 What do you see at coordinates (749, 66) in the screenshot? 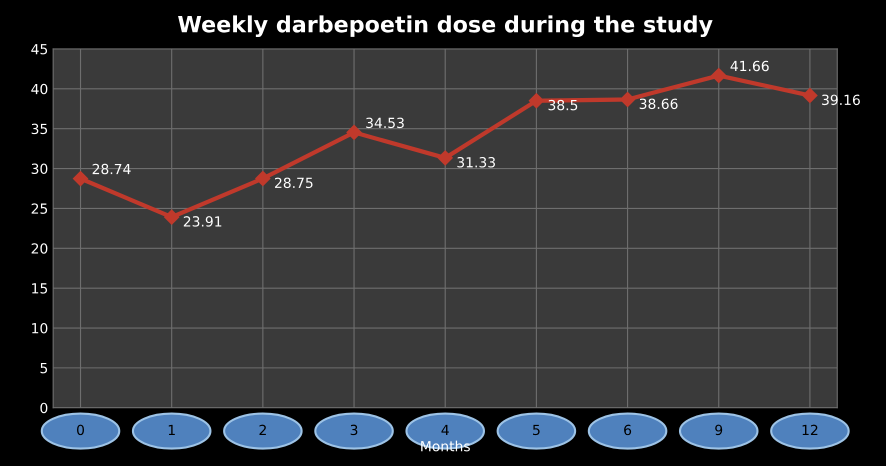
I see `data-label: 41.66` at bounding box center [749, 66].